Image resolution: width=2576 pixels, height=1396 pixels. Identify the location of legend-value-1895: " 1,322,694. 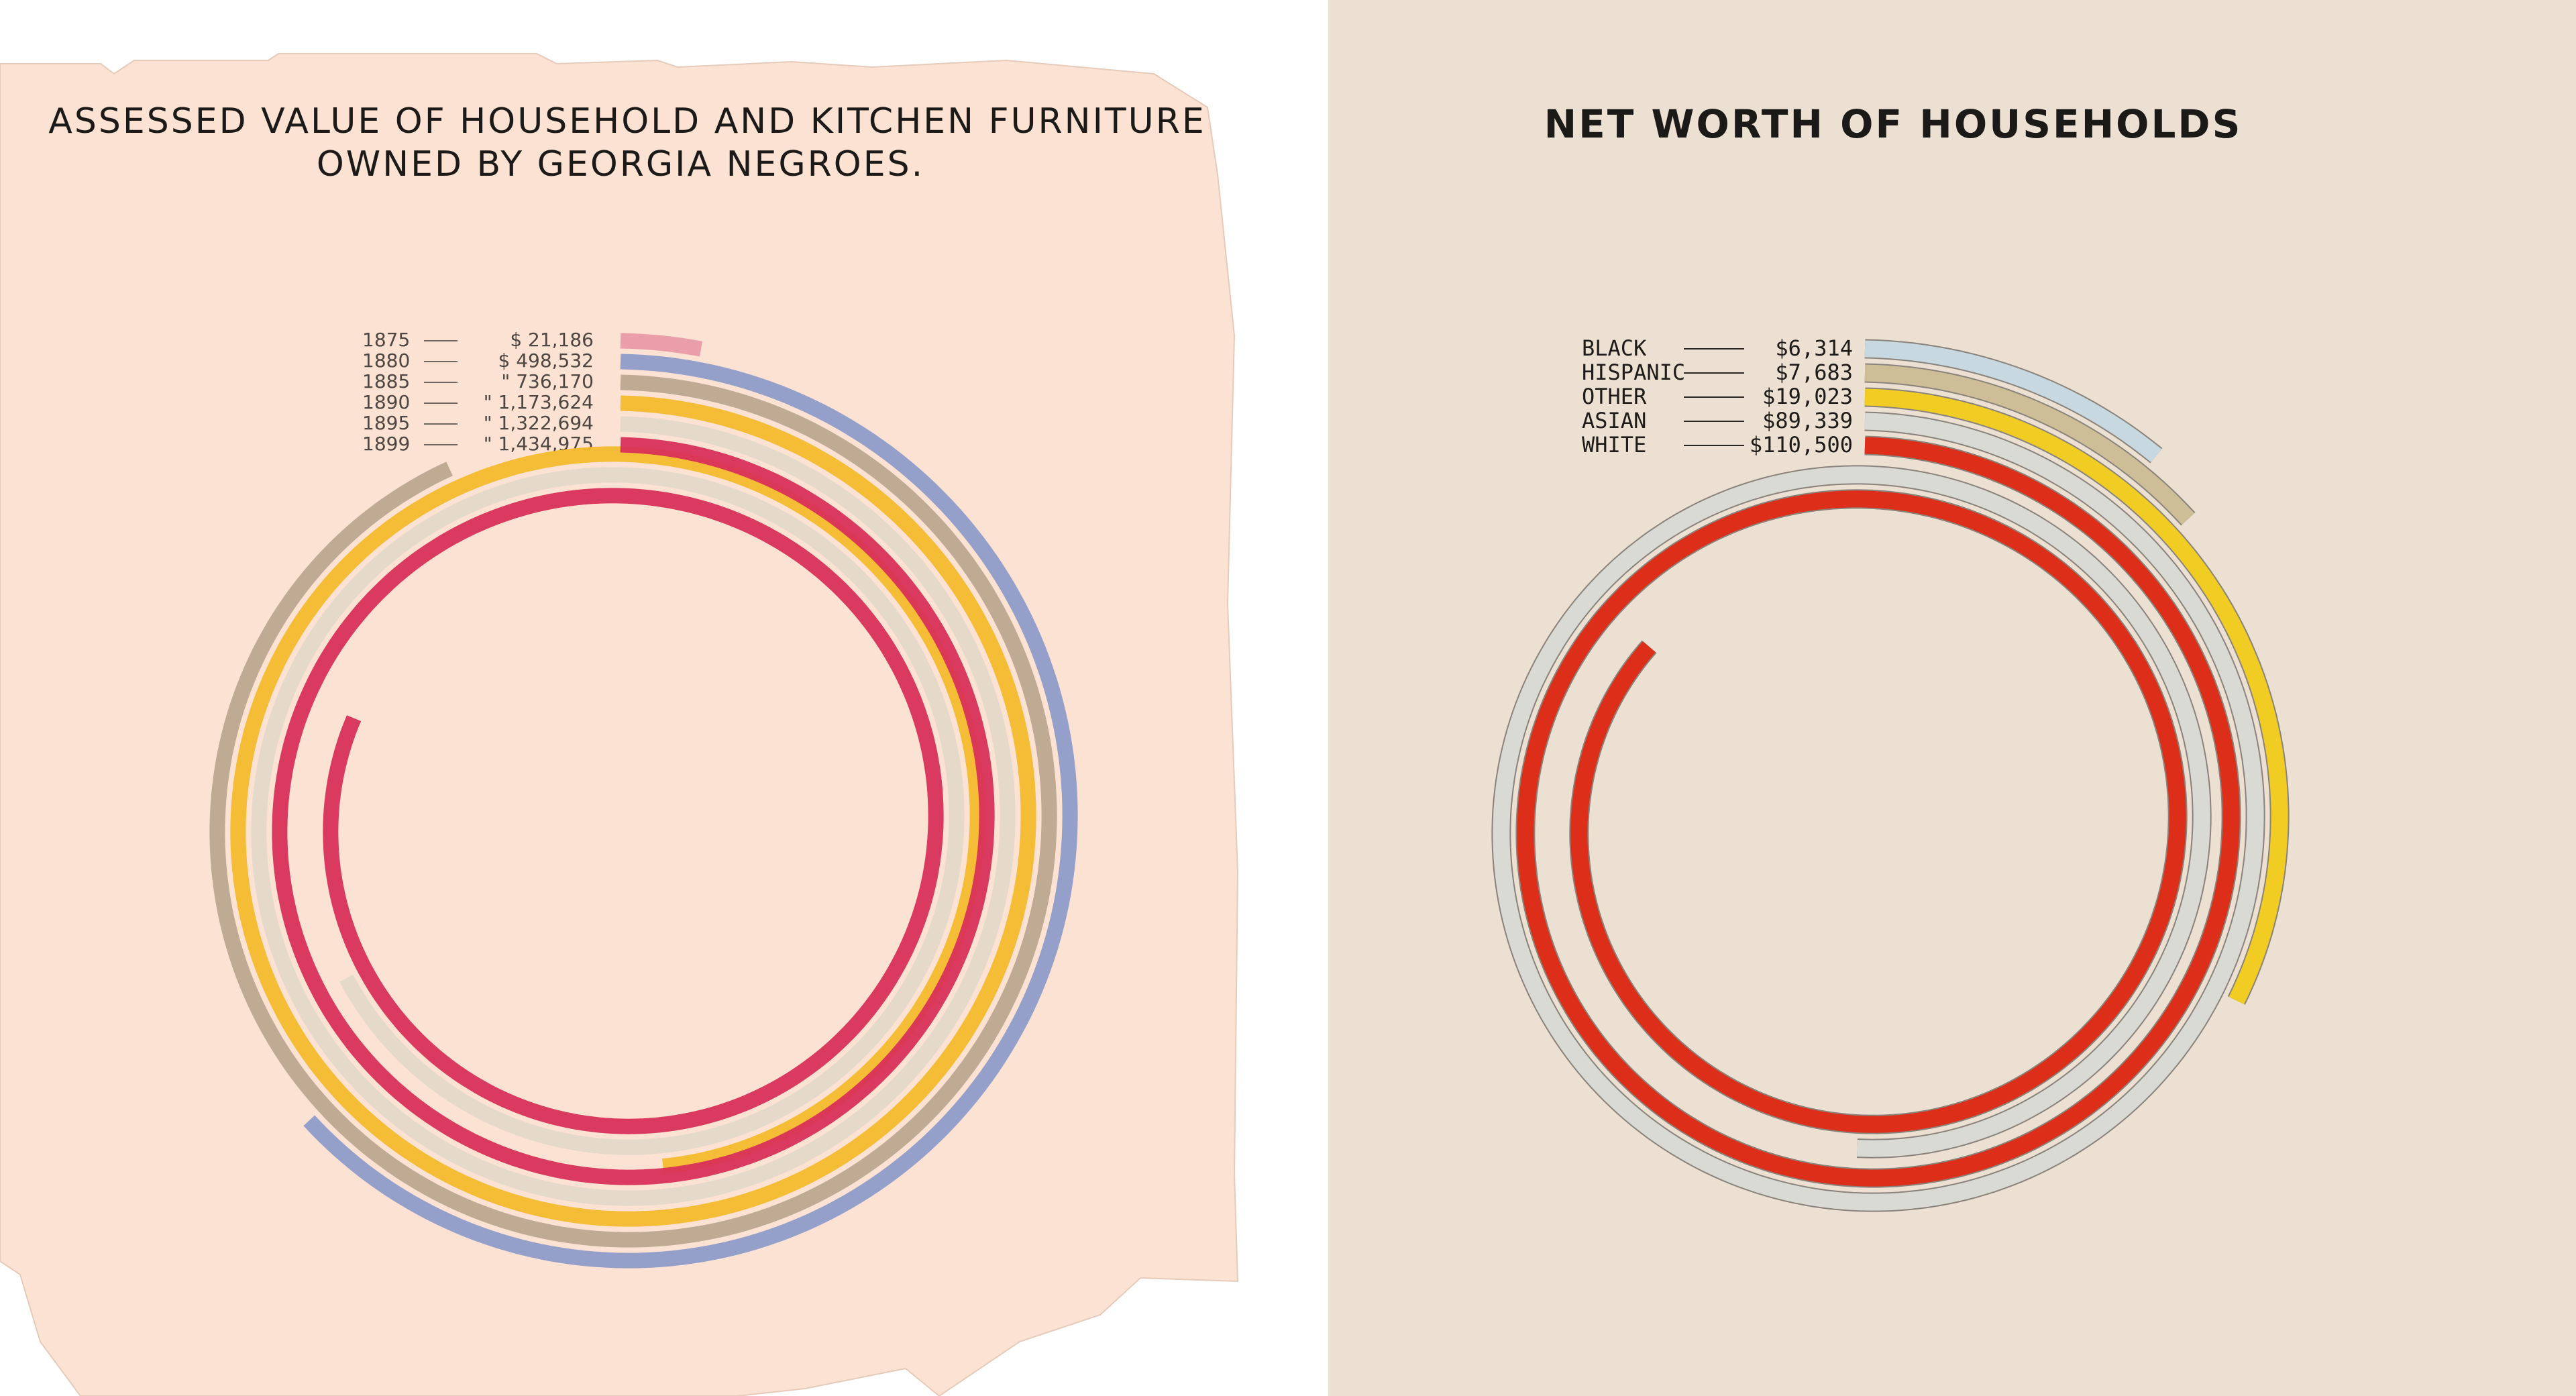
(539, 423).